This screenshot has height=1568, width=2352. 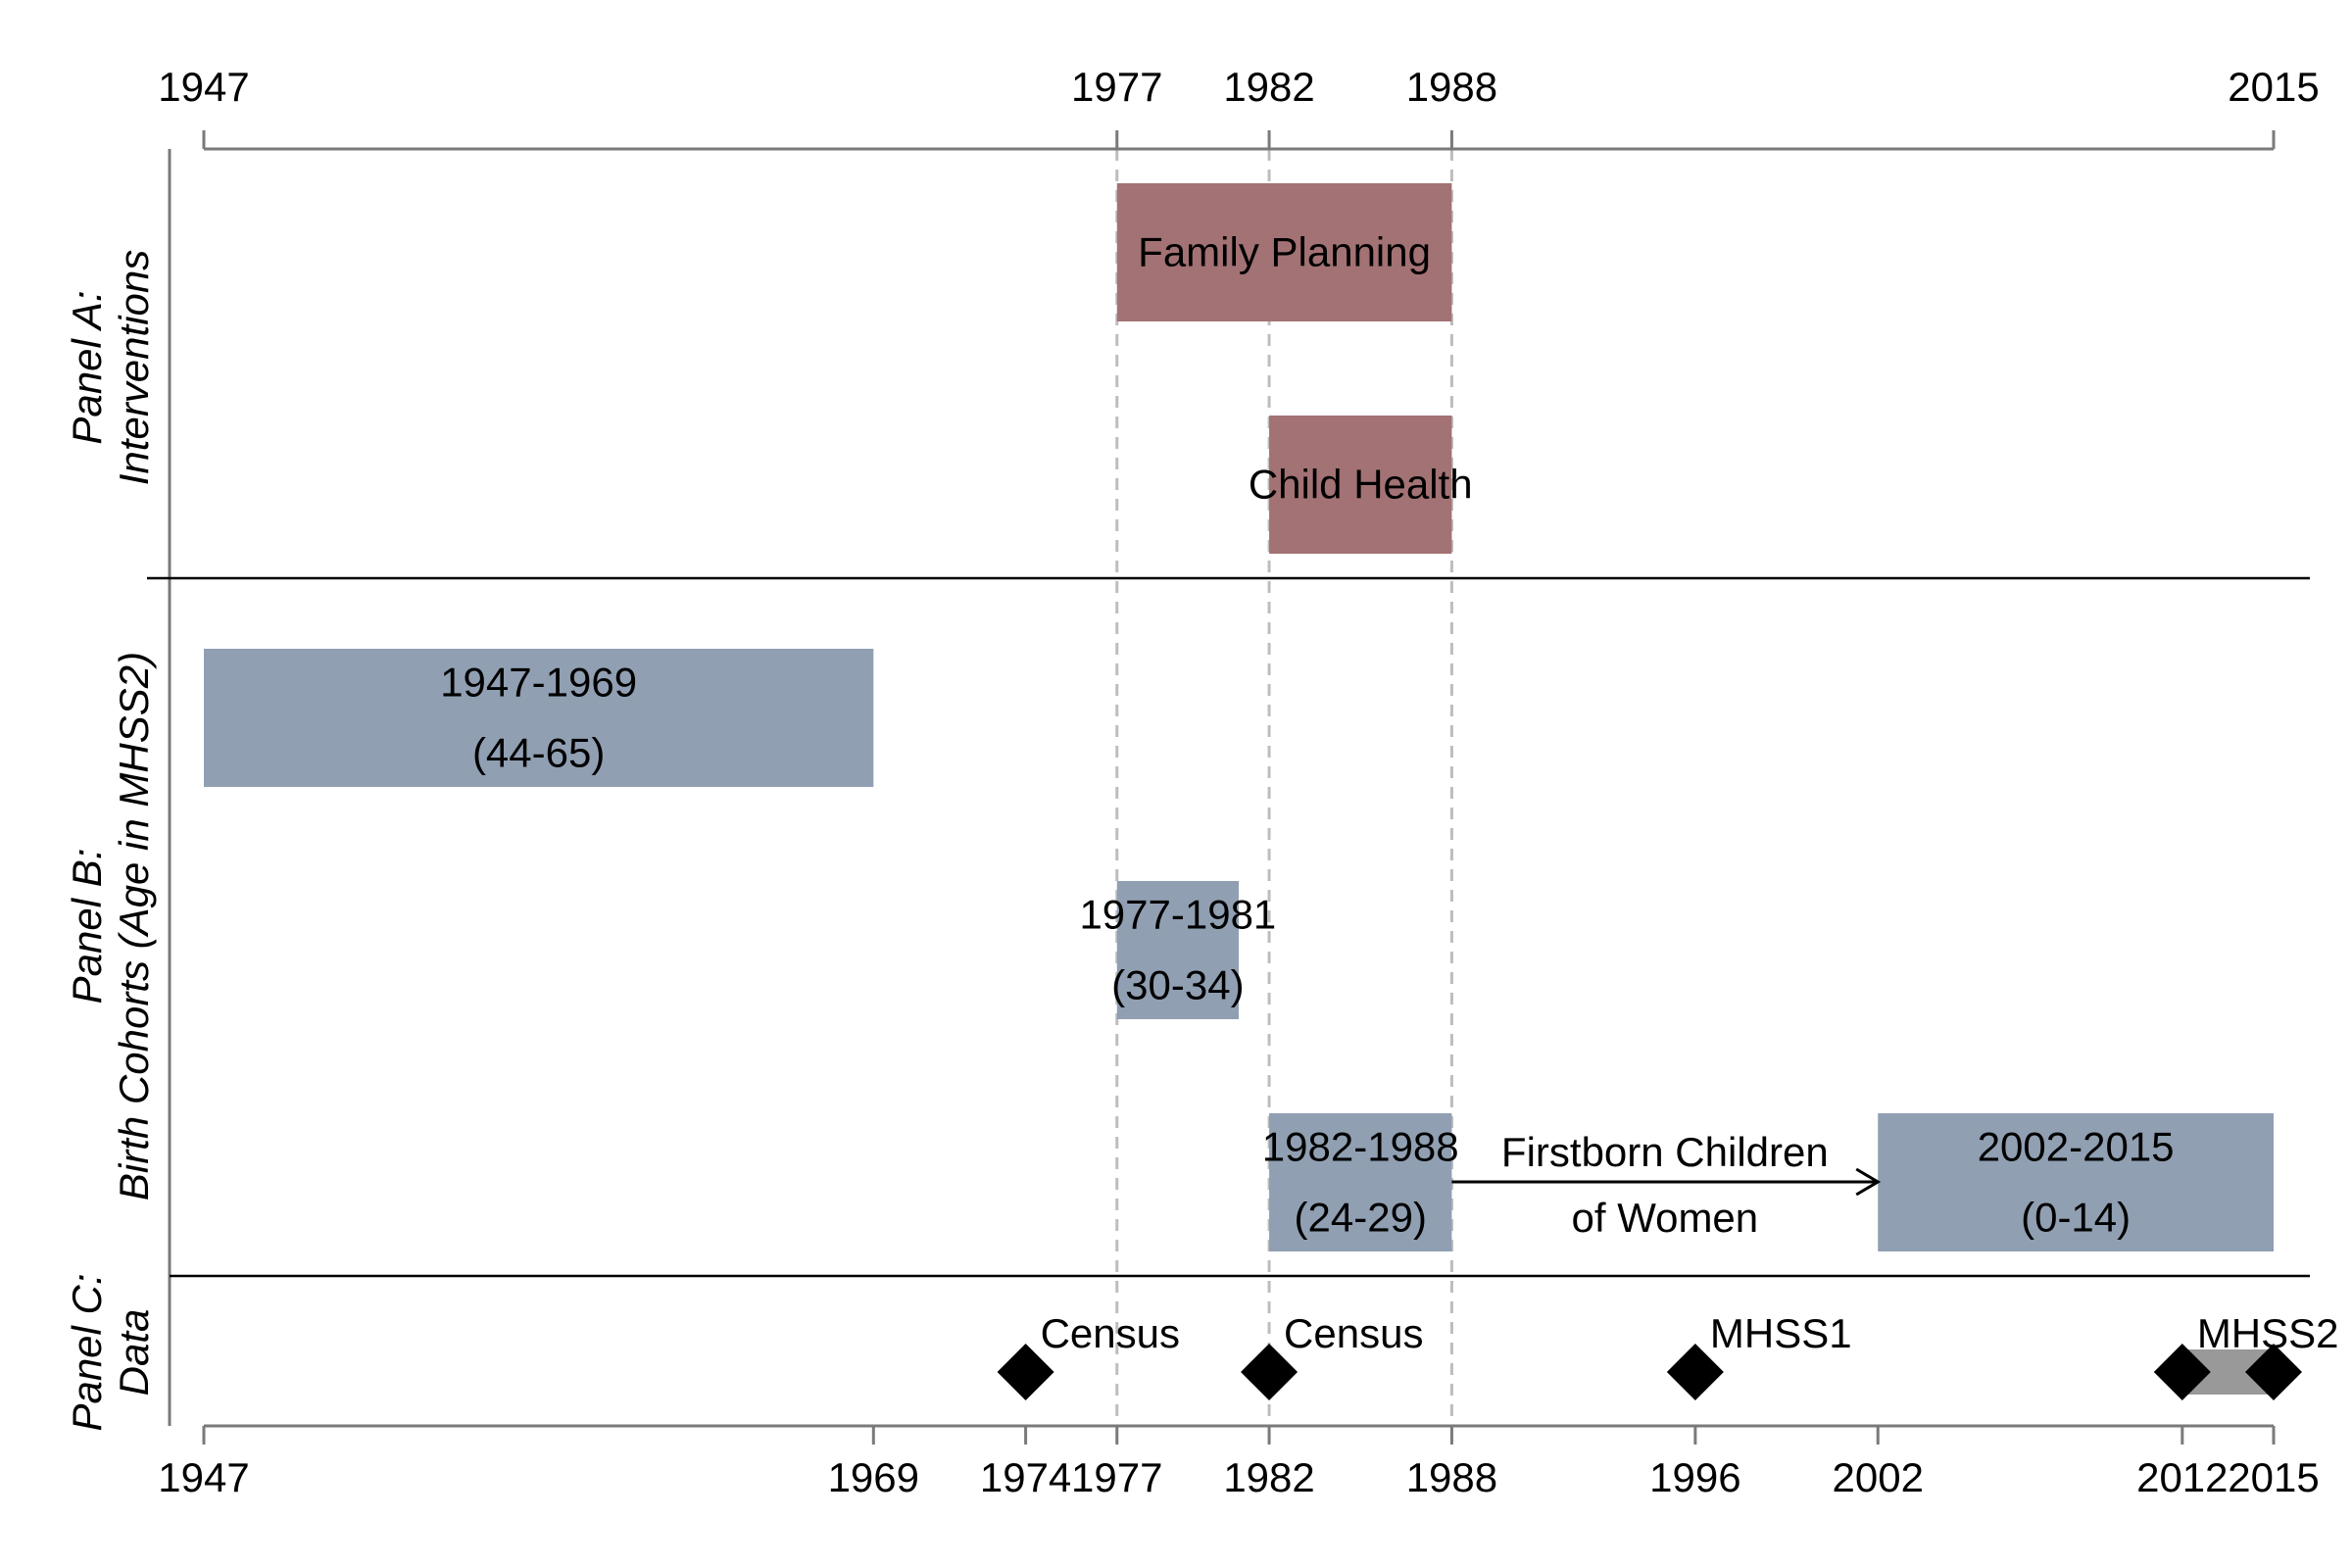 I want to click on panel-c-label-line1: Panel C:, so click(x=87, y=1352).